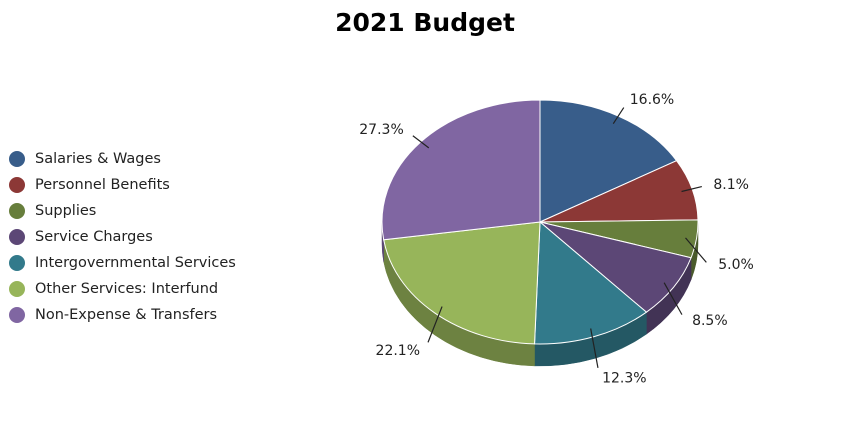 The image size is (850, 425). What do you see at coordinates (94, 237) in the screenshot?
I see `legend-label: Service Charges` at bounding box center [94, 237].